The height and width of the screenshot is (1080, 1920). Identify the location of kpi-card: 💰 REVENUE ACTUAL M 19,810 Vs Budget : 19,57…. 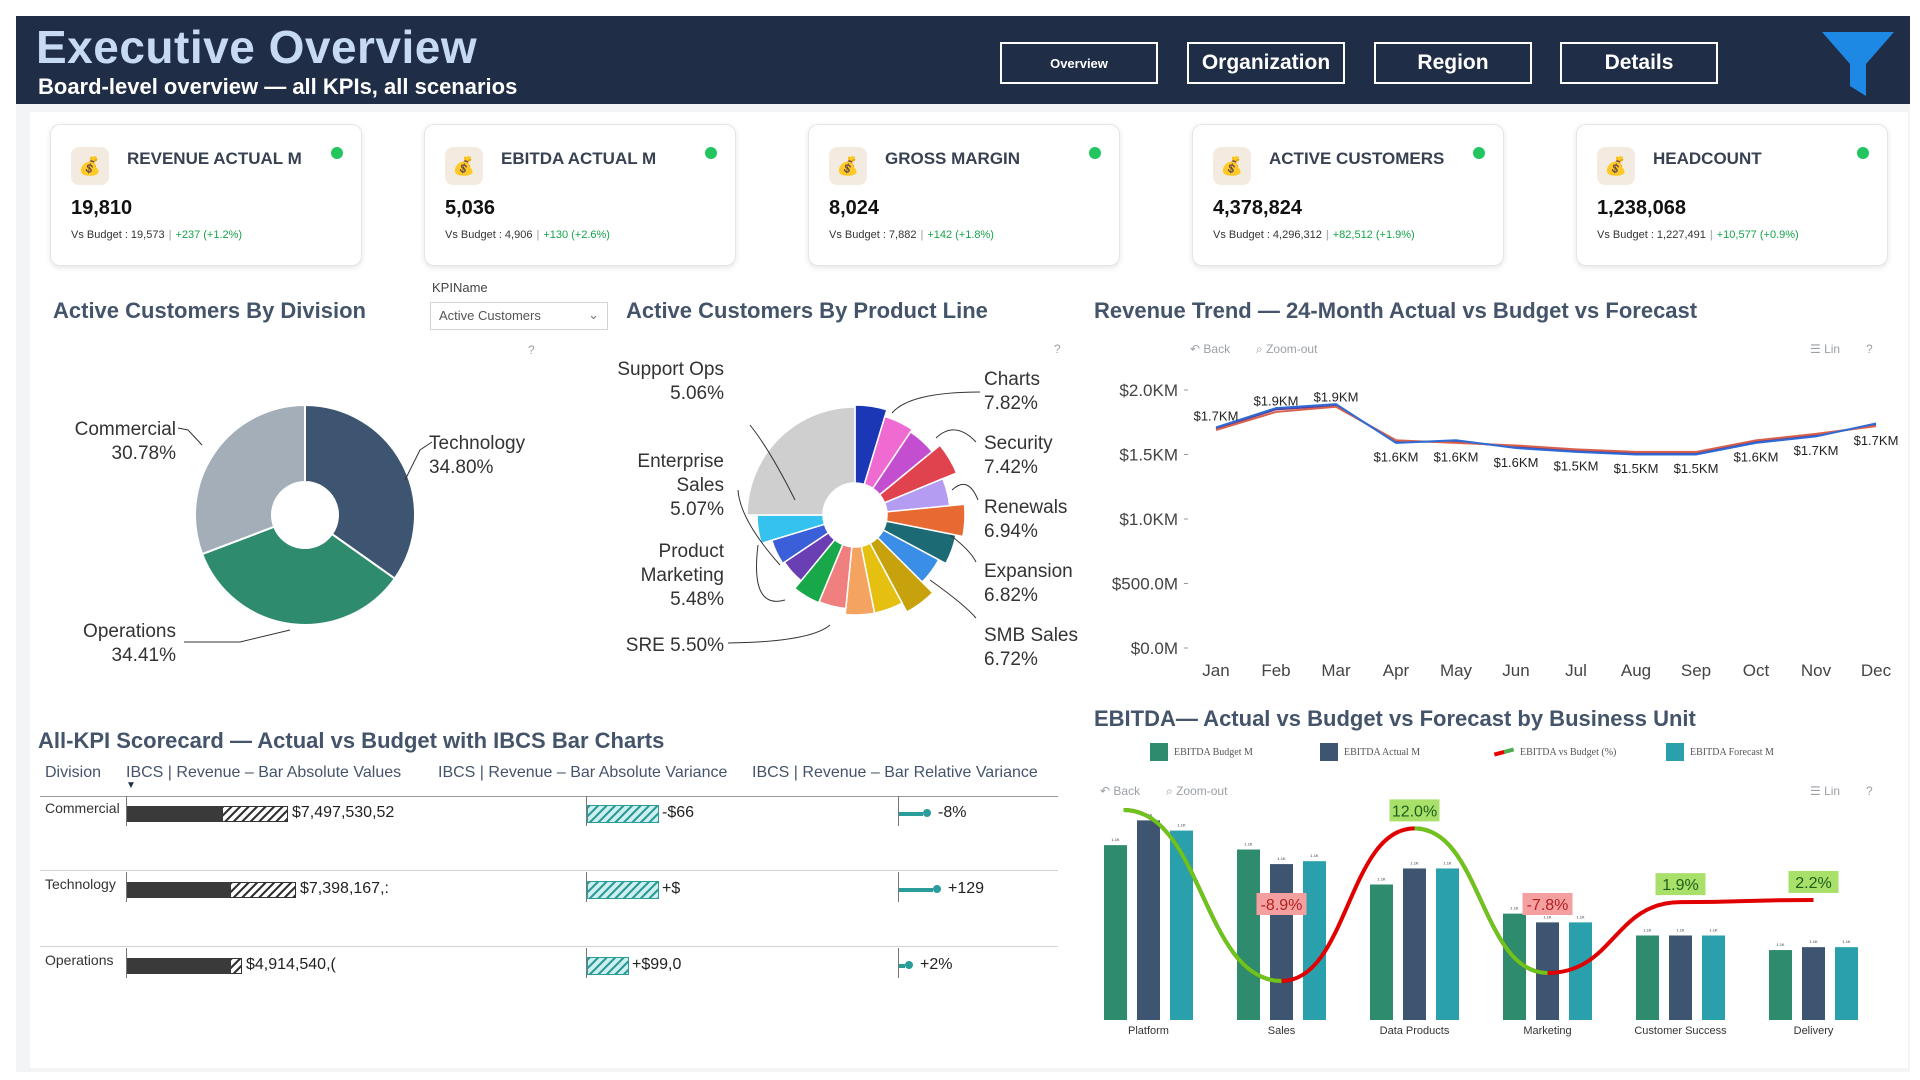
(206, 195).